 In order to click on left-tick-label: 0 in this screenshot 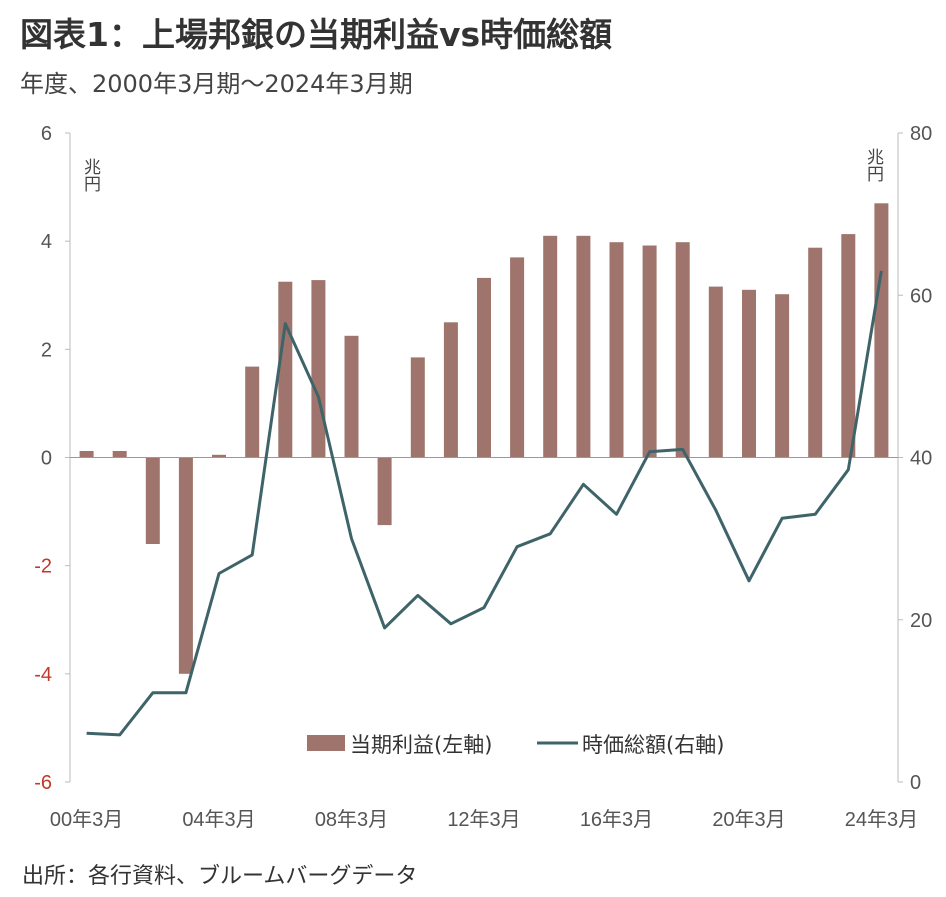, I will do `click(46, 459)`.